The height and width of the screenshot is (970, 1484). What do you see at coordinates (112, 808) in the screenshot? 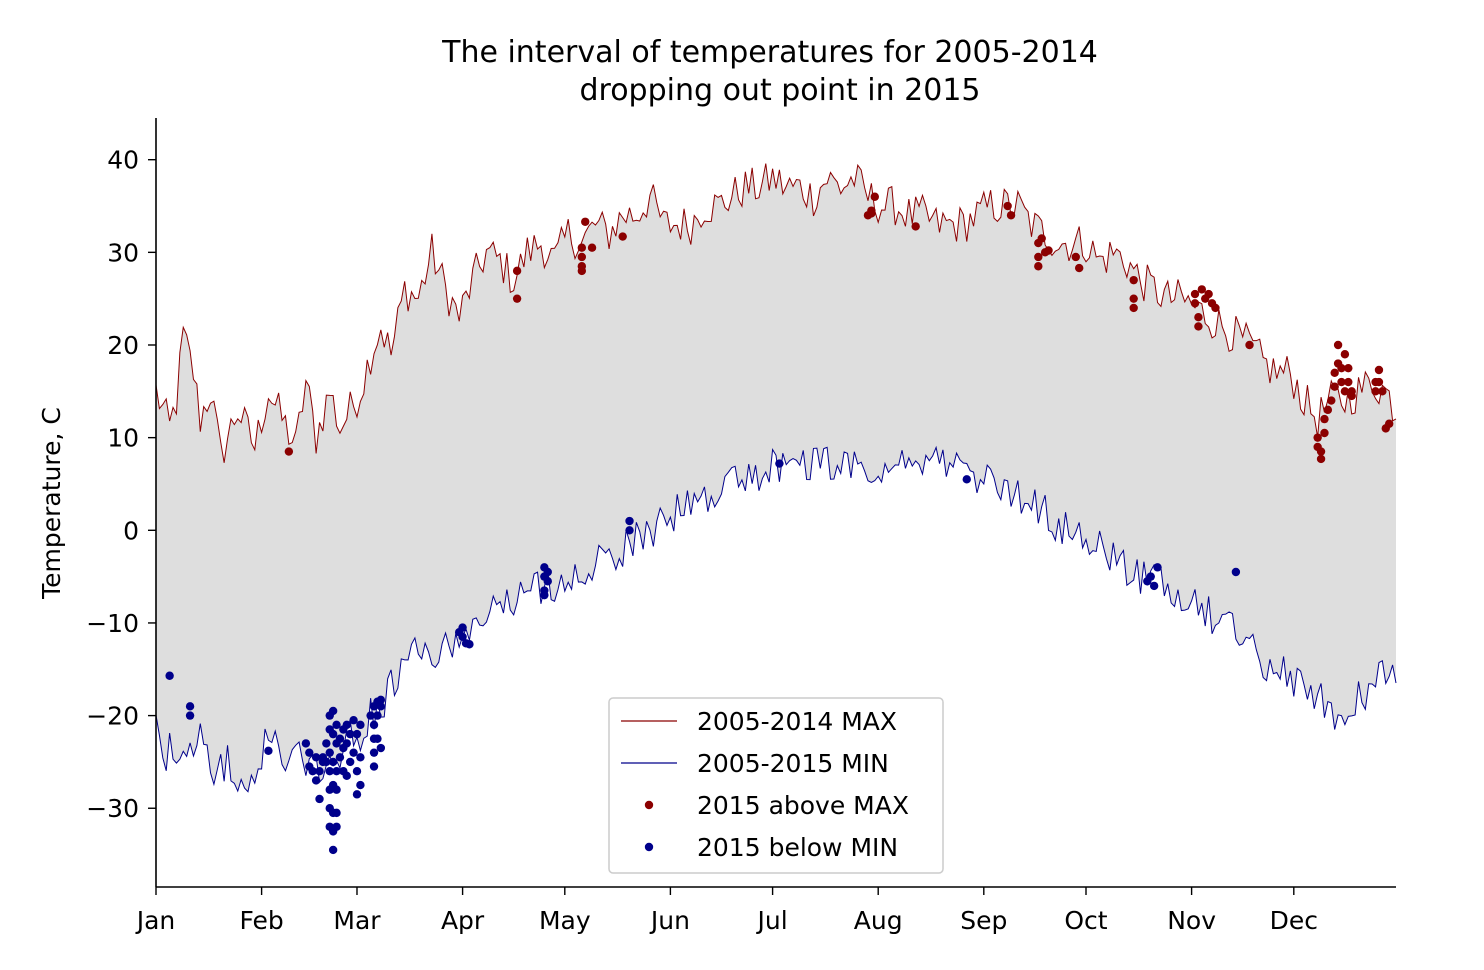
I see `y-tick-label: −30` at bounding box center [112, 808].